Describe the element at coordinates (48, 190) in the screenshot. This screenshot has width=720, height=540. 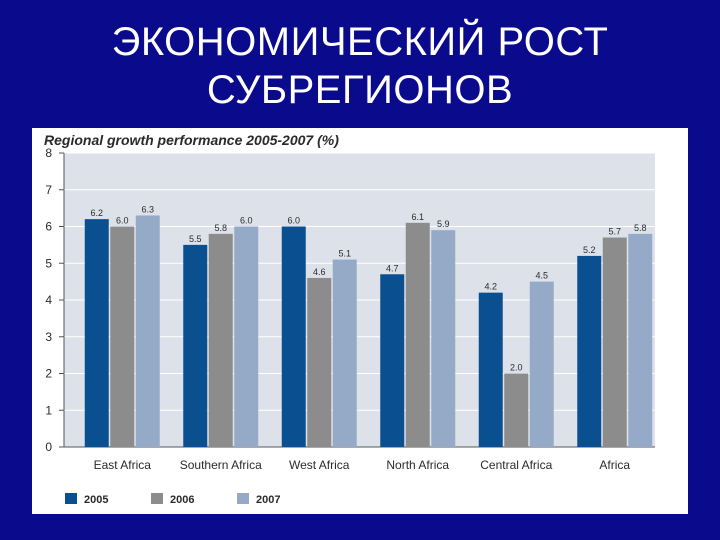
I see `y-tick-label: 7` at that location.